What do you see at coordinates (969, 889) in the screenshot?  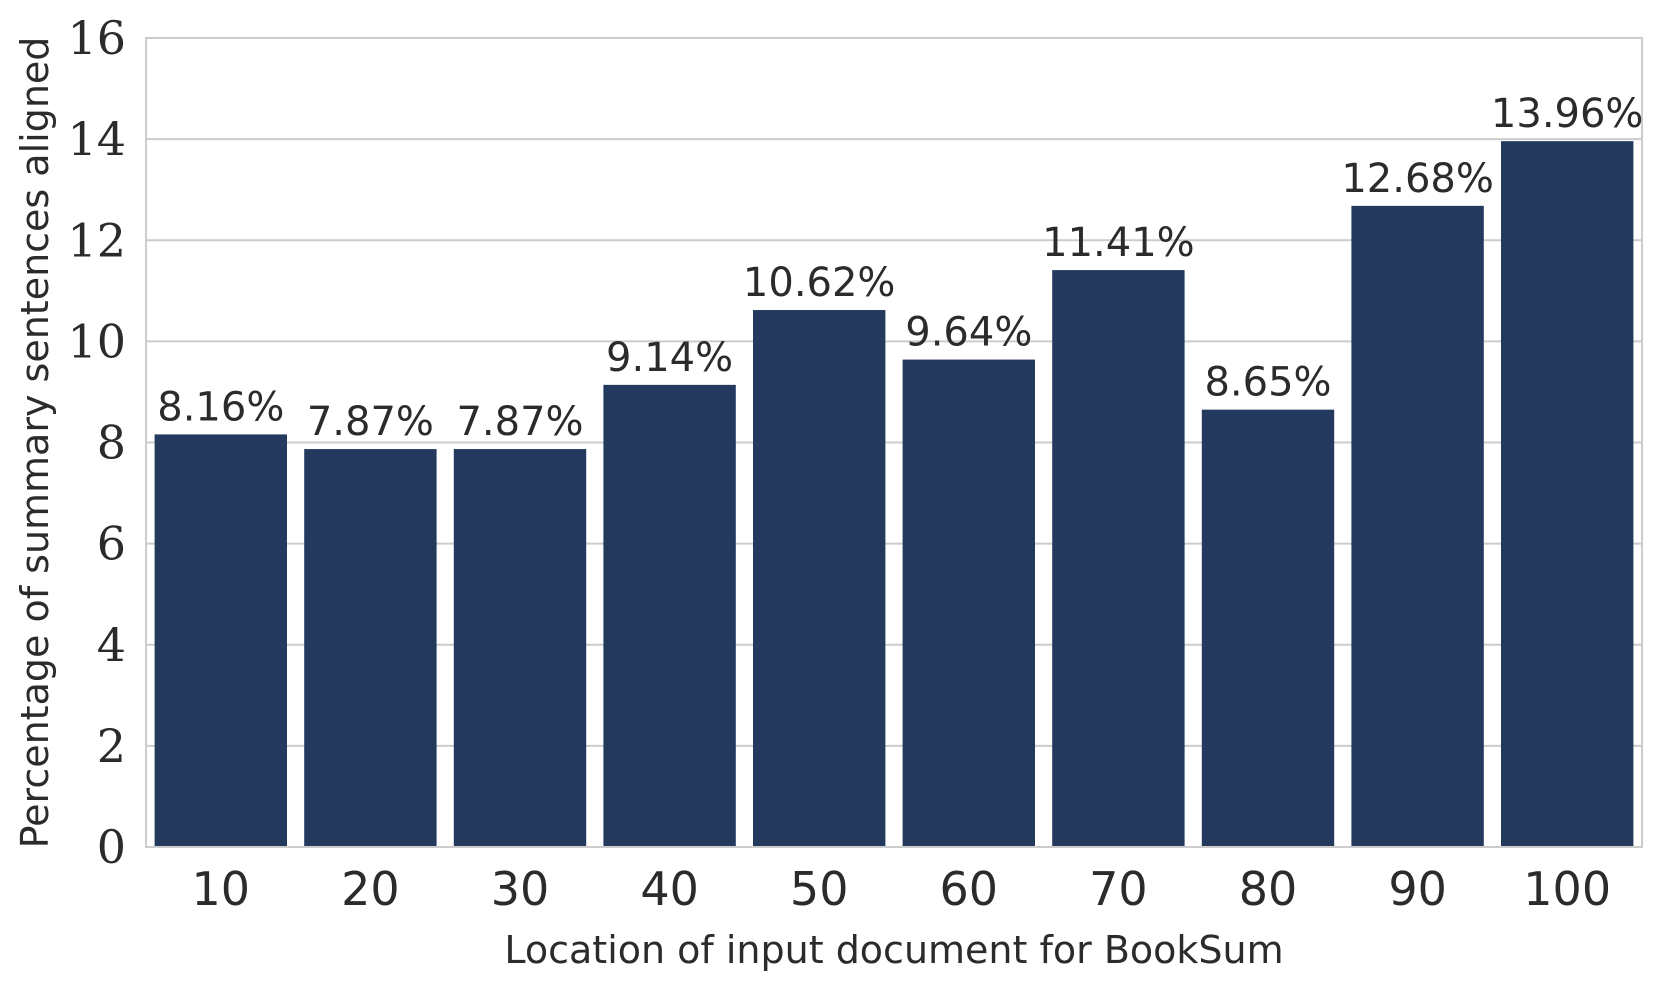 I see `x-tick-label: 60` at bounding box center [969, 889].